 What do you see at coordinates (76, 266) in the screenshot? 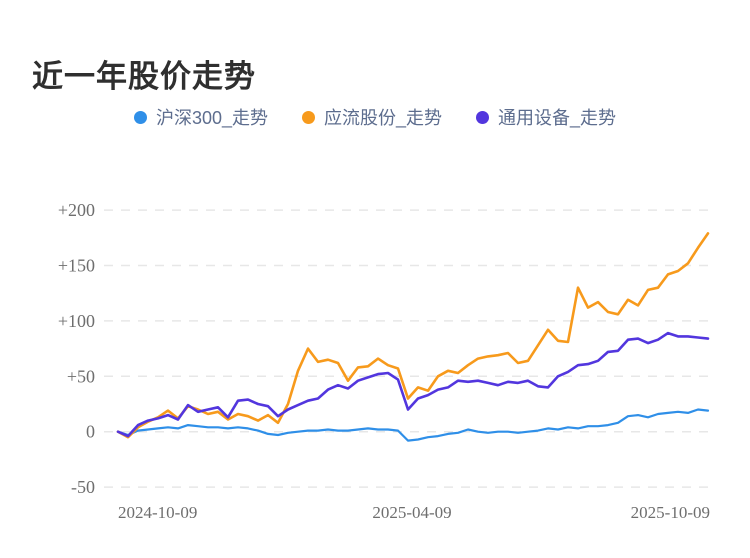
I see `y-tick-label: +150` at bounding box center [76, 266].